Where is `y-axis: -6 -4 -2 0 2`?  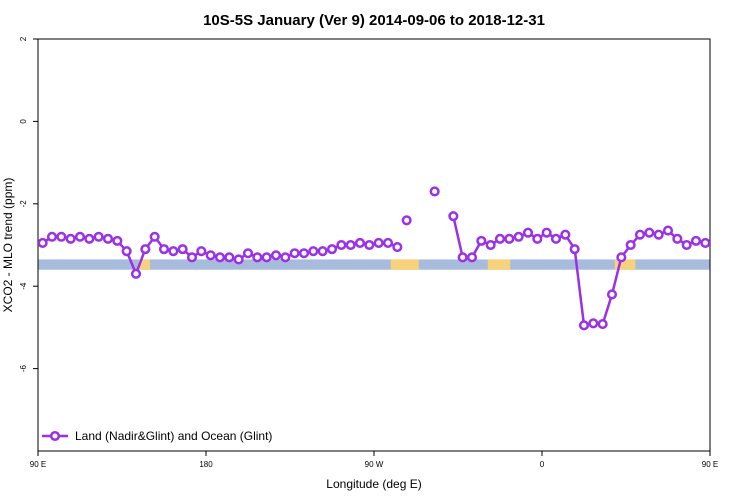 y-axis: -6 -4 -2 0 2 is located at coordinates (28, 204).